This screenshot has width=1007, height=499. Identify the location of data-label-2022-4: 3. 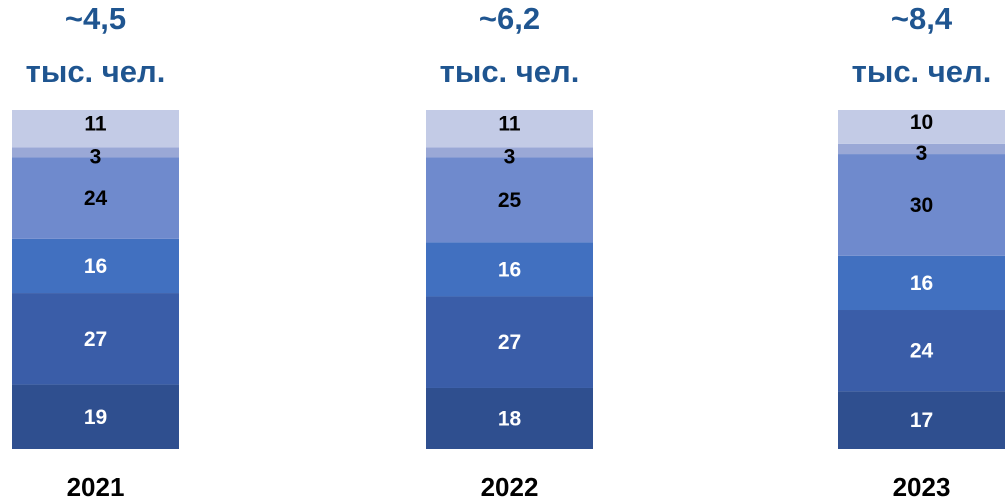
(510, 156).